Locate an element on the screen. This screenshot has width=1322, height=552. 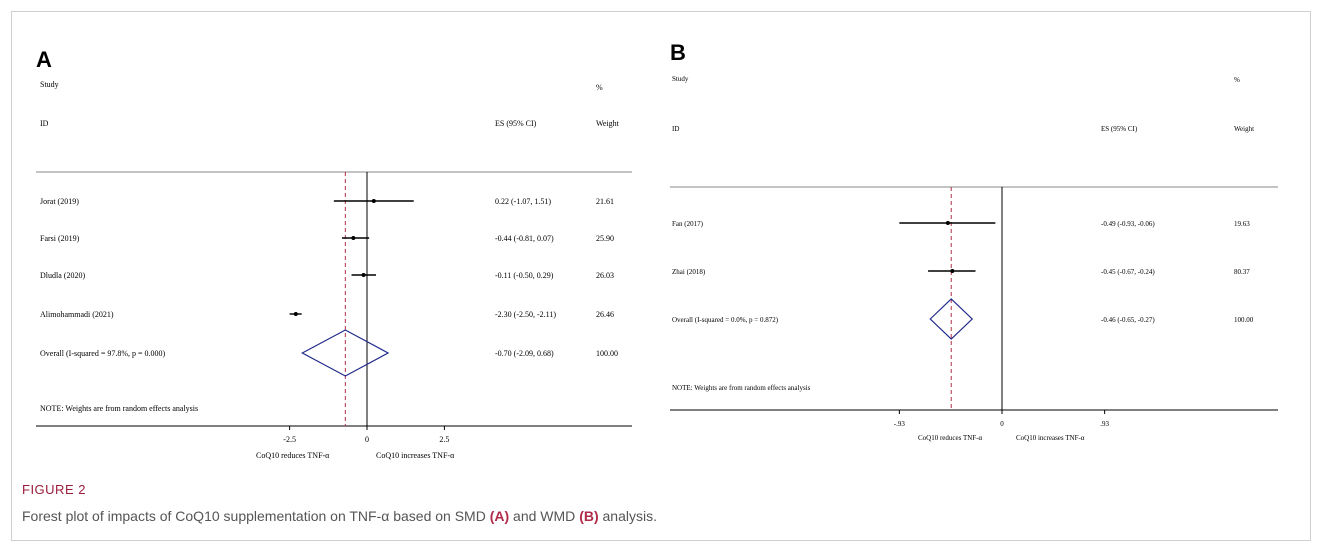
caption-suffix: analysis. is located at coordinates (627, 516).